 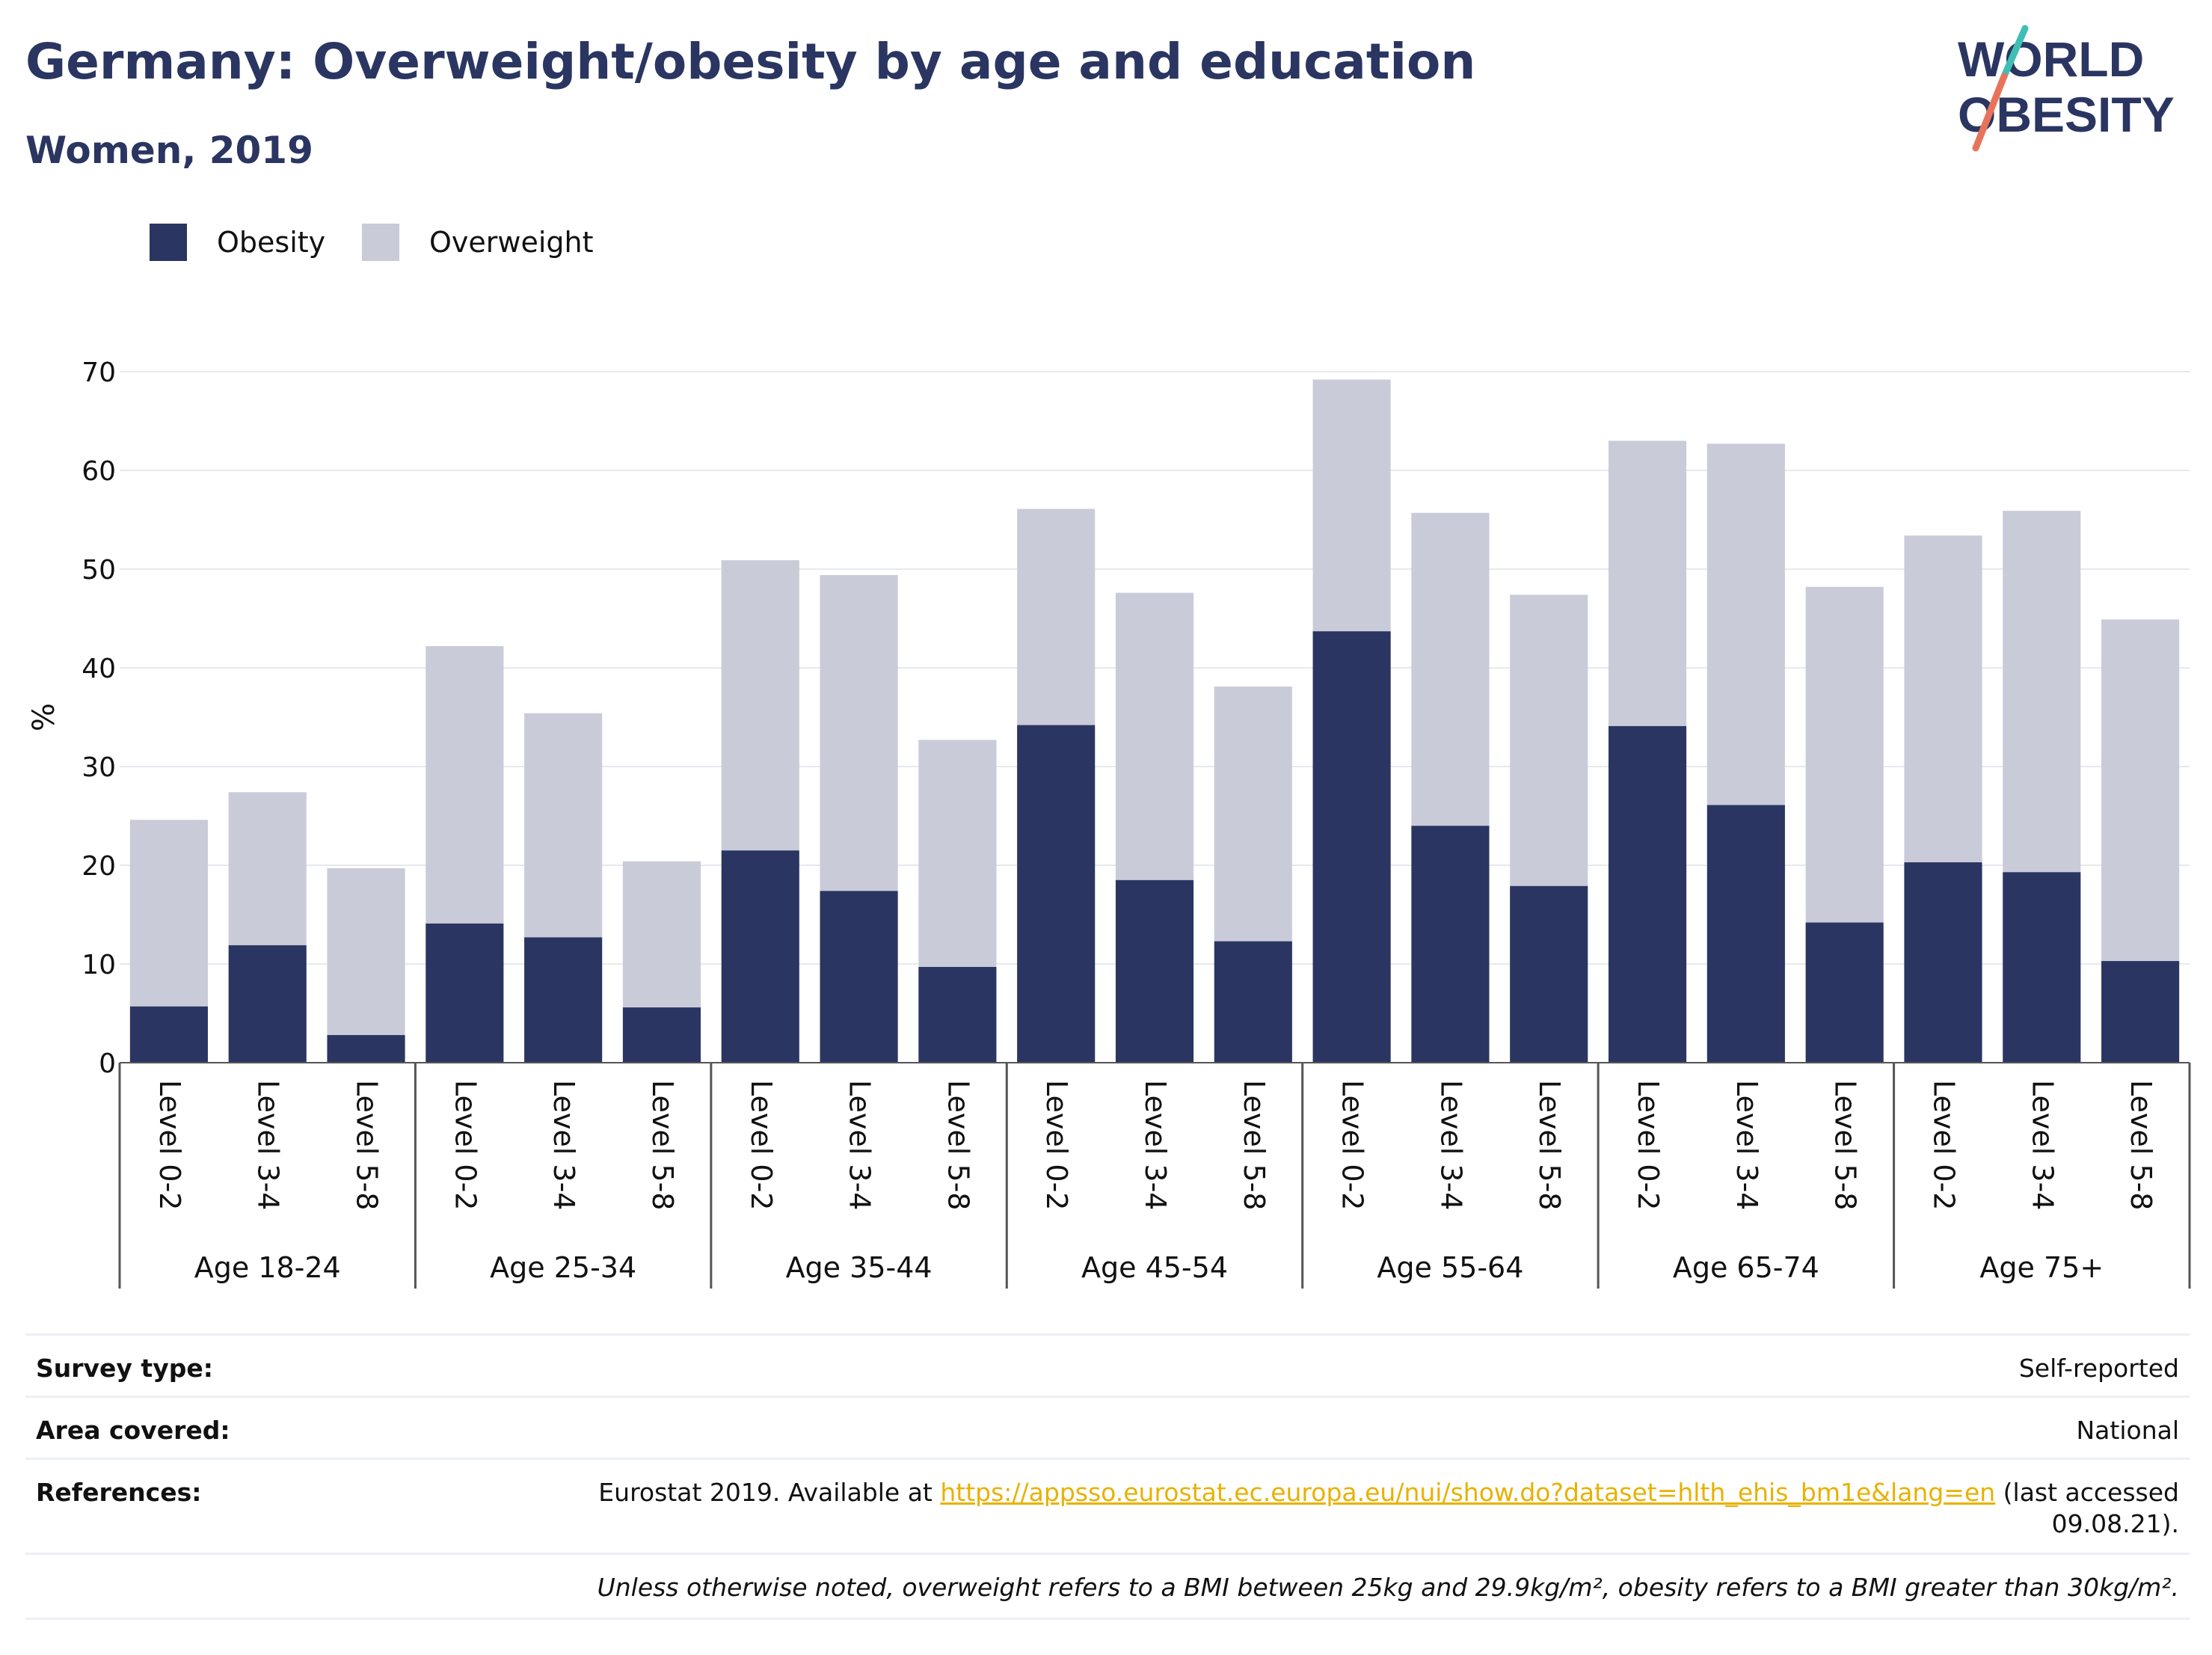 I want to click on y-tick-label: 60, so click(x=99, y=471).